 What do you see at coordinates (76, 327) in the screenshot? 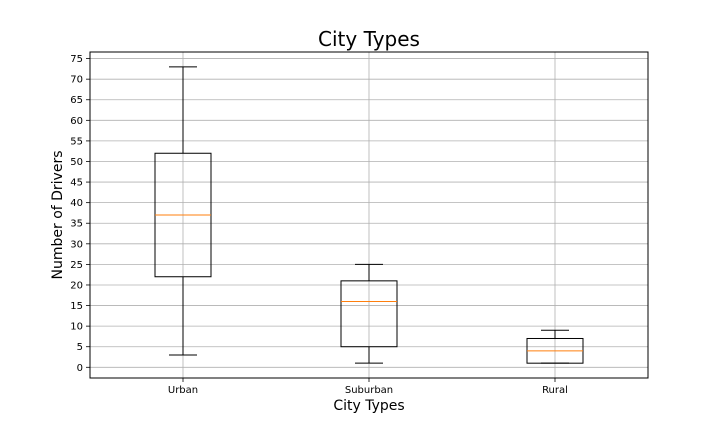
I see `y-tick-label: 10` at bounding box center [76, 327].